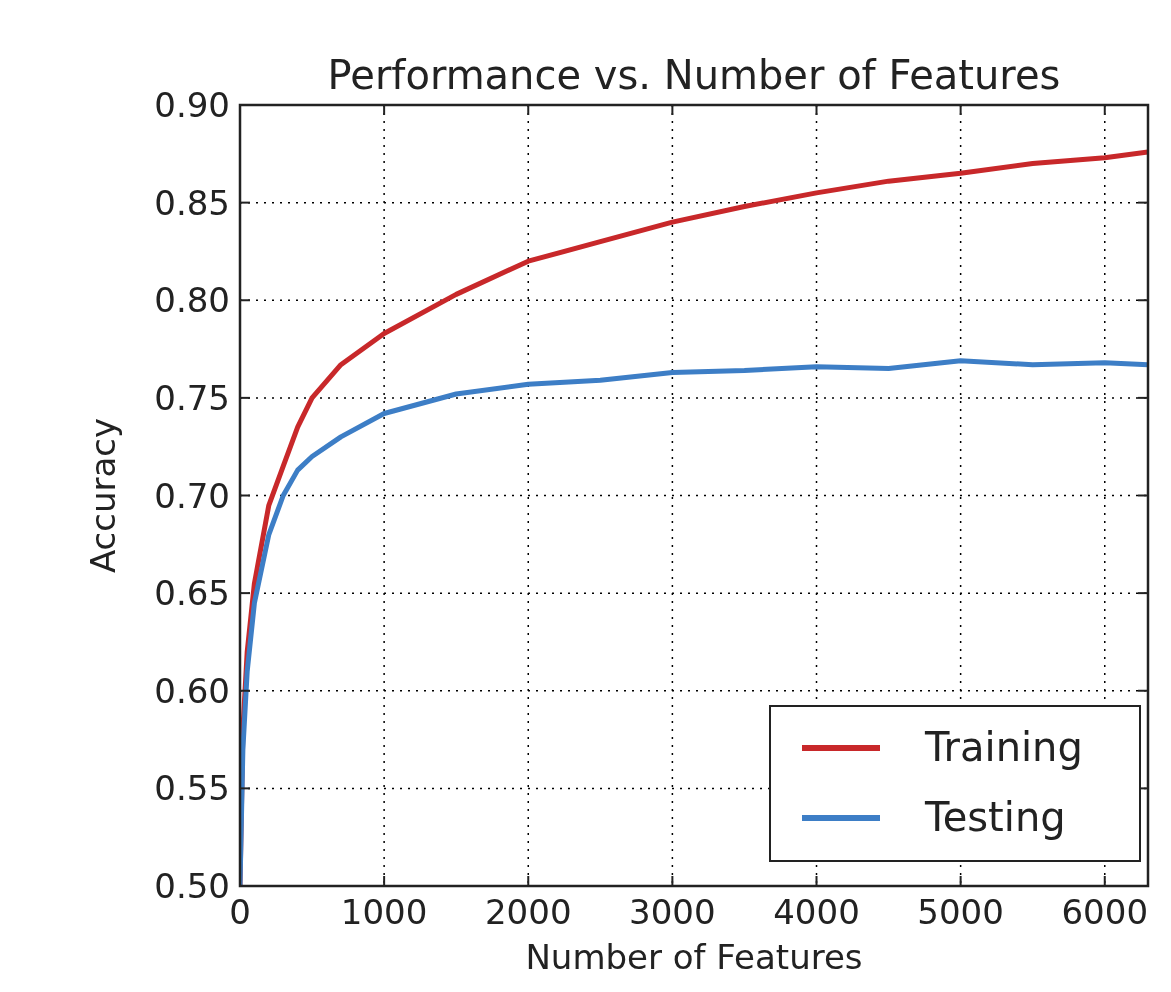 The image size is (1171, 992). What do you see at coordinates (960, 912) in the screenshot?
I see `x-tick-label: 5000` at bounding box center [960, 912].